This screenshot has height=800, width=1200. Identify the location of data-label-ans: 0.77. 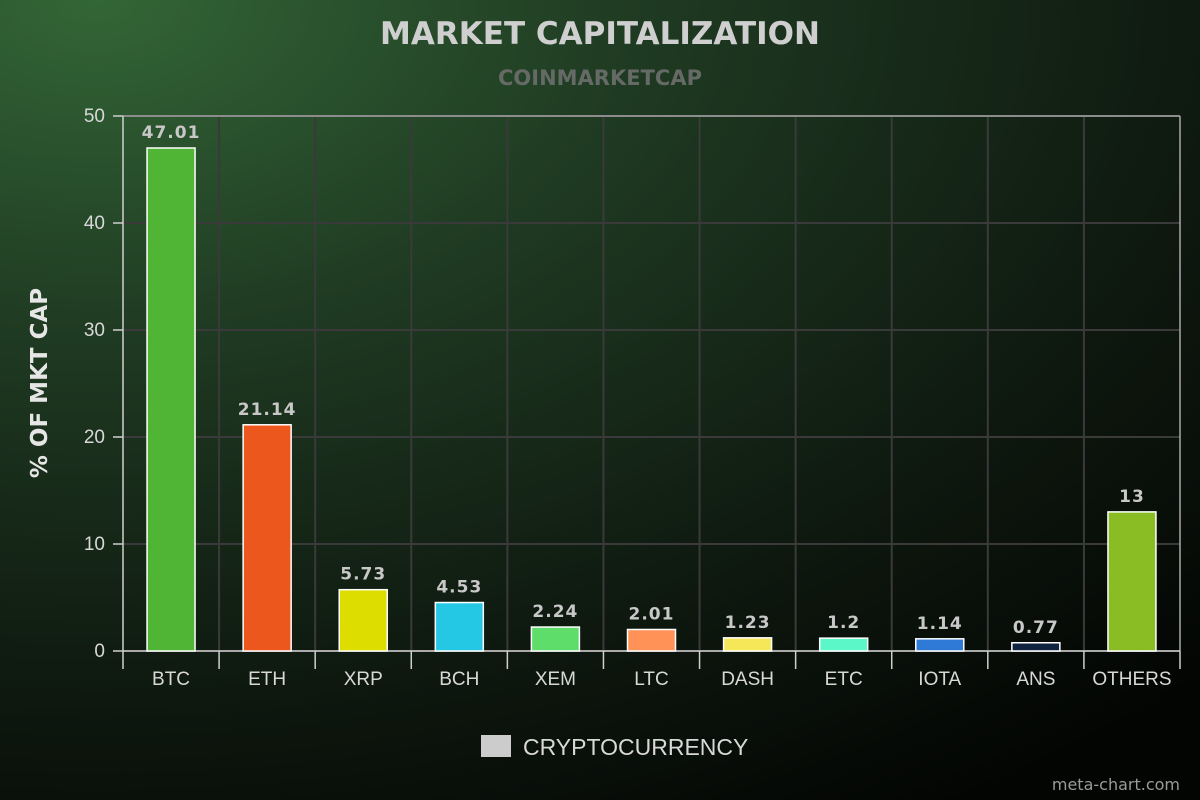
(1036, 628).